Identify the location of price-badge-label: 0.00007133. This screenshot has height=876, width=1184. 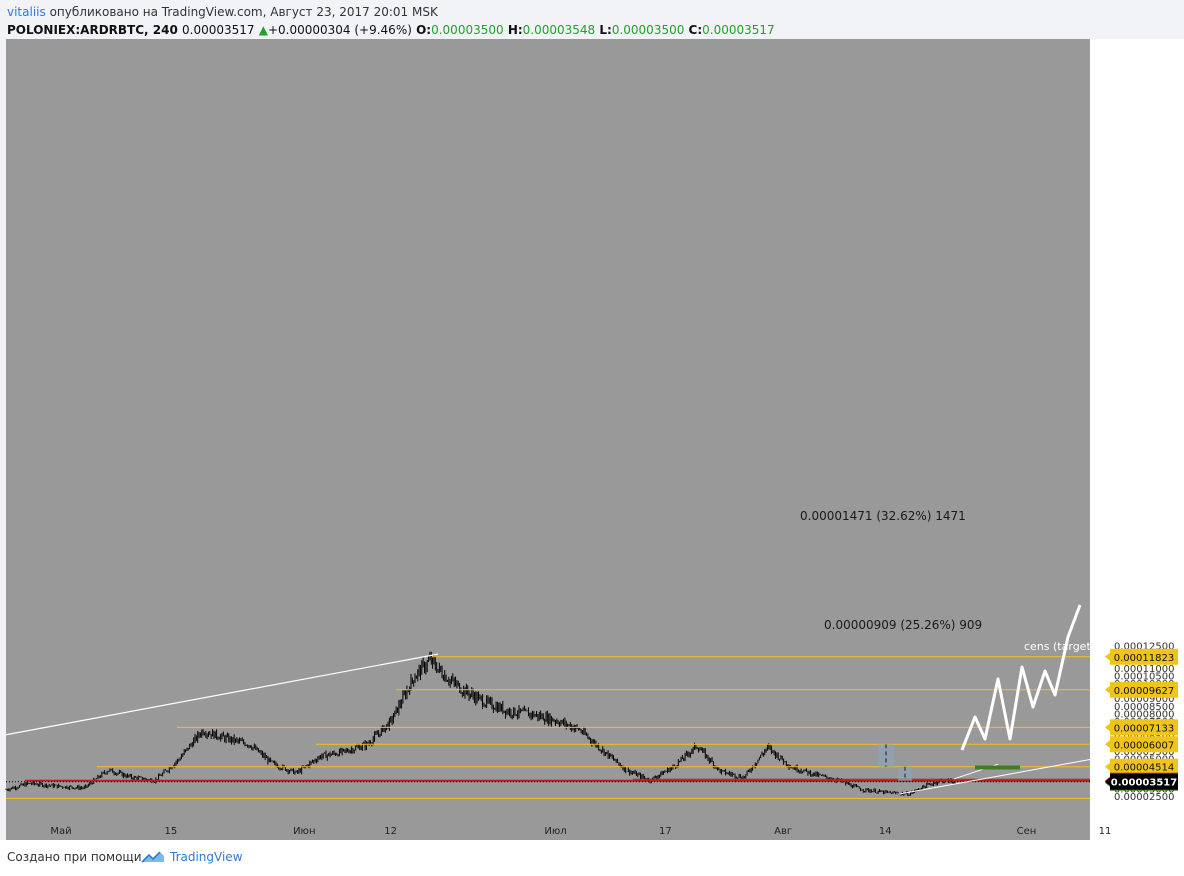
(1144, 728).